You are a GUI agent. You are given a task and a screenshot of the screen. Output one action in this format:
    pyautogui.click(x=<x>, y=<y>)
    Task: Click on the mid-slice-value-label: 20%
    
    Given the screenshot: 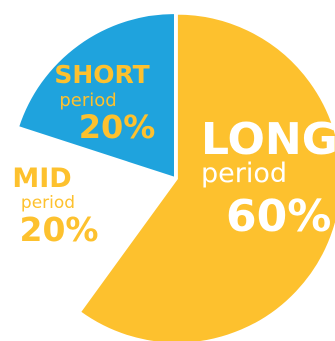 What is the action you would take?
    pyautogui.click(x=59, y=229)
    